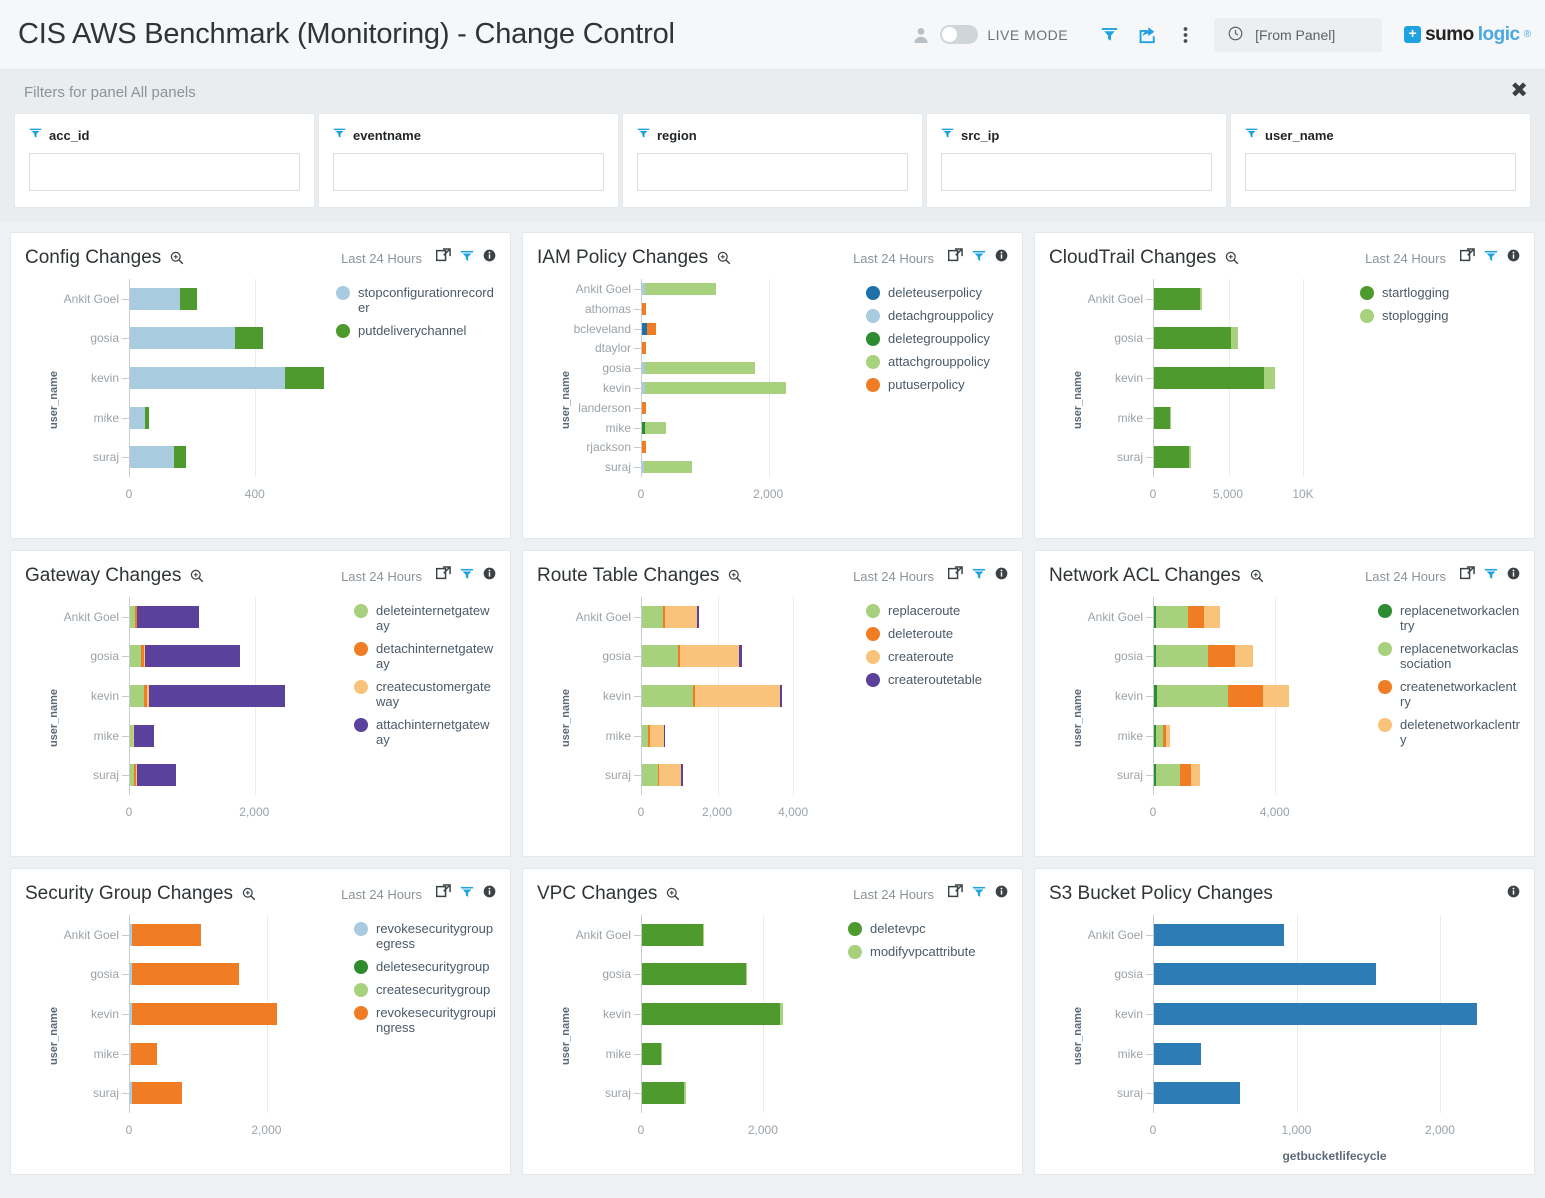 The height and width of the screenshot is (1198, 1545). What do you see at coordinates (937, 384) in the screenshot?
I see `legend-item: putuserpolicy` at bounding box center [937, 384].